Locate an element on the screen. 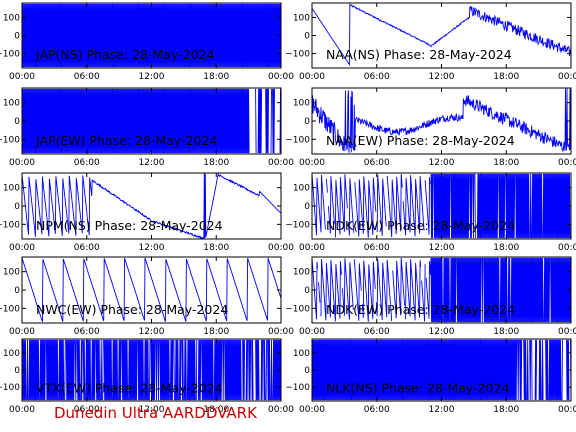 This screenshot has width=576, height=432. trace-vtx-ew is located at coordinates (151, 370).